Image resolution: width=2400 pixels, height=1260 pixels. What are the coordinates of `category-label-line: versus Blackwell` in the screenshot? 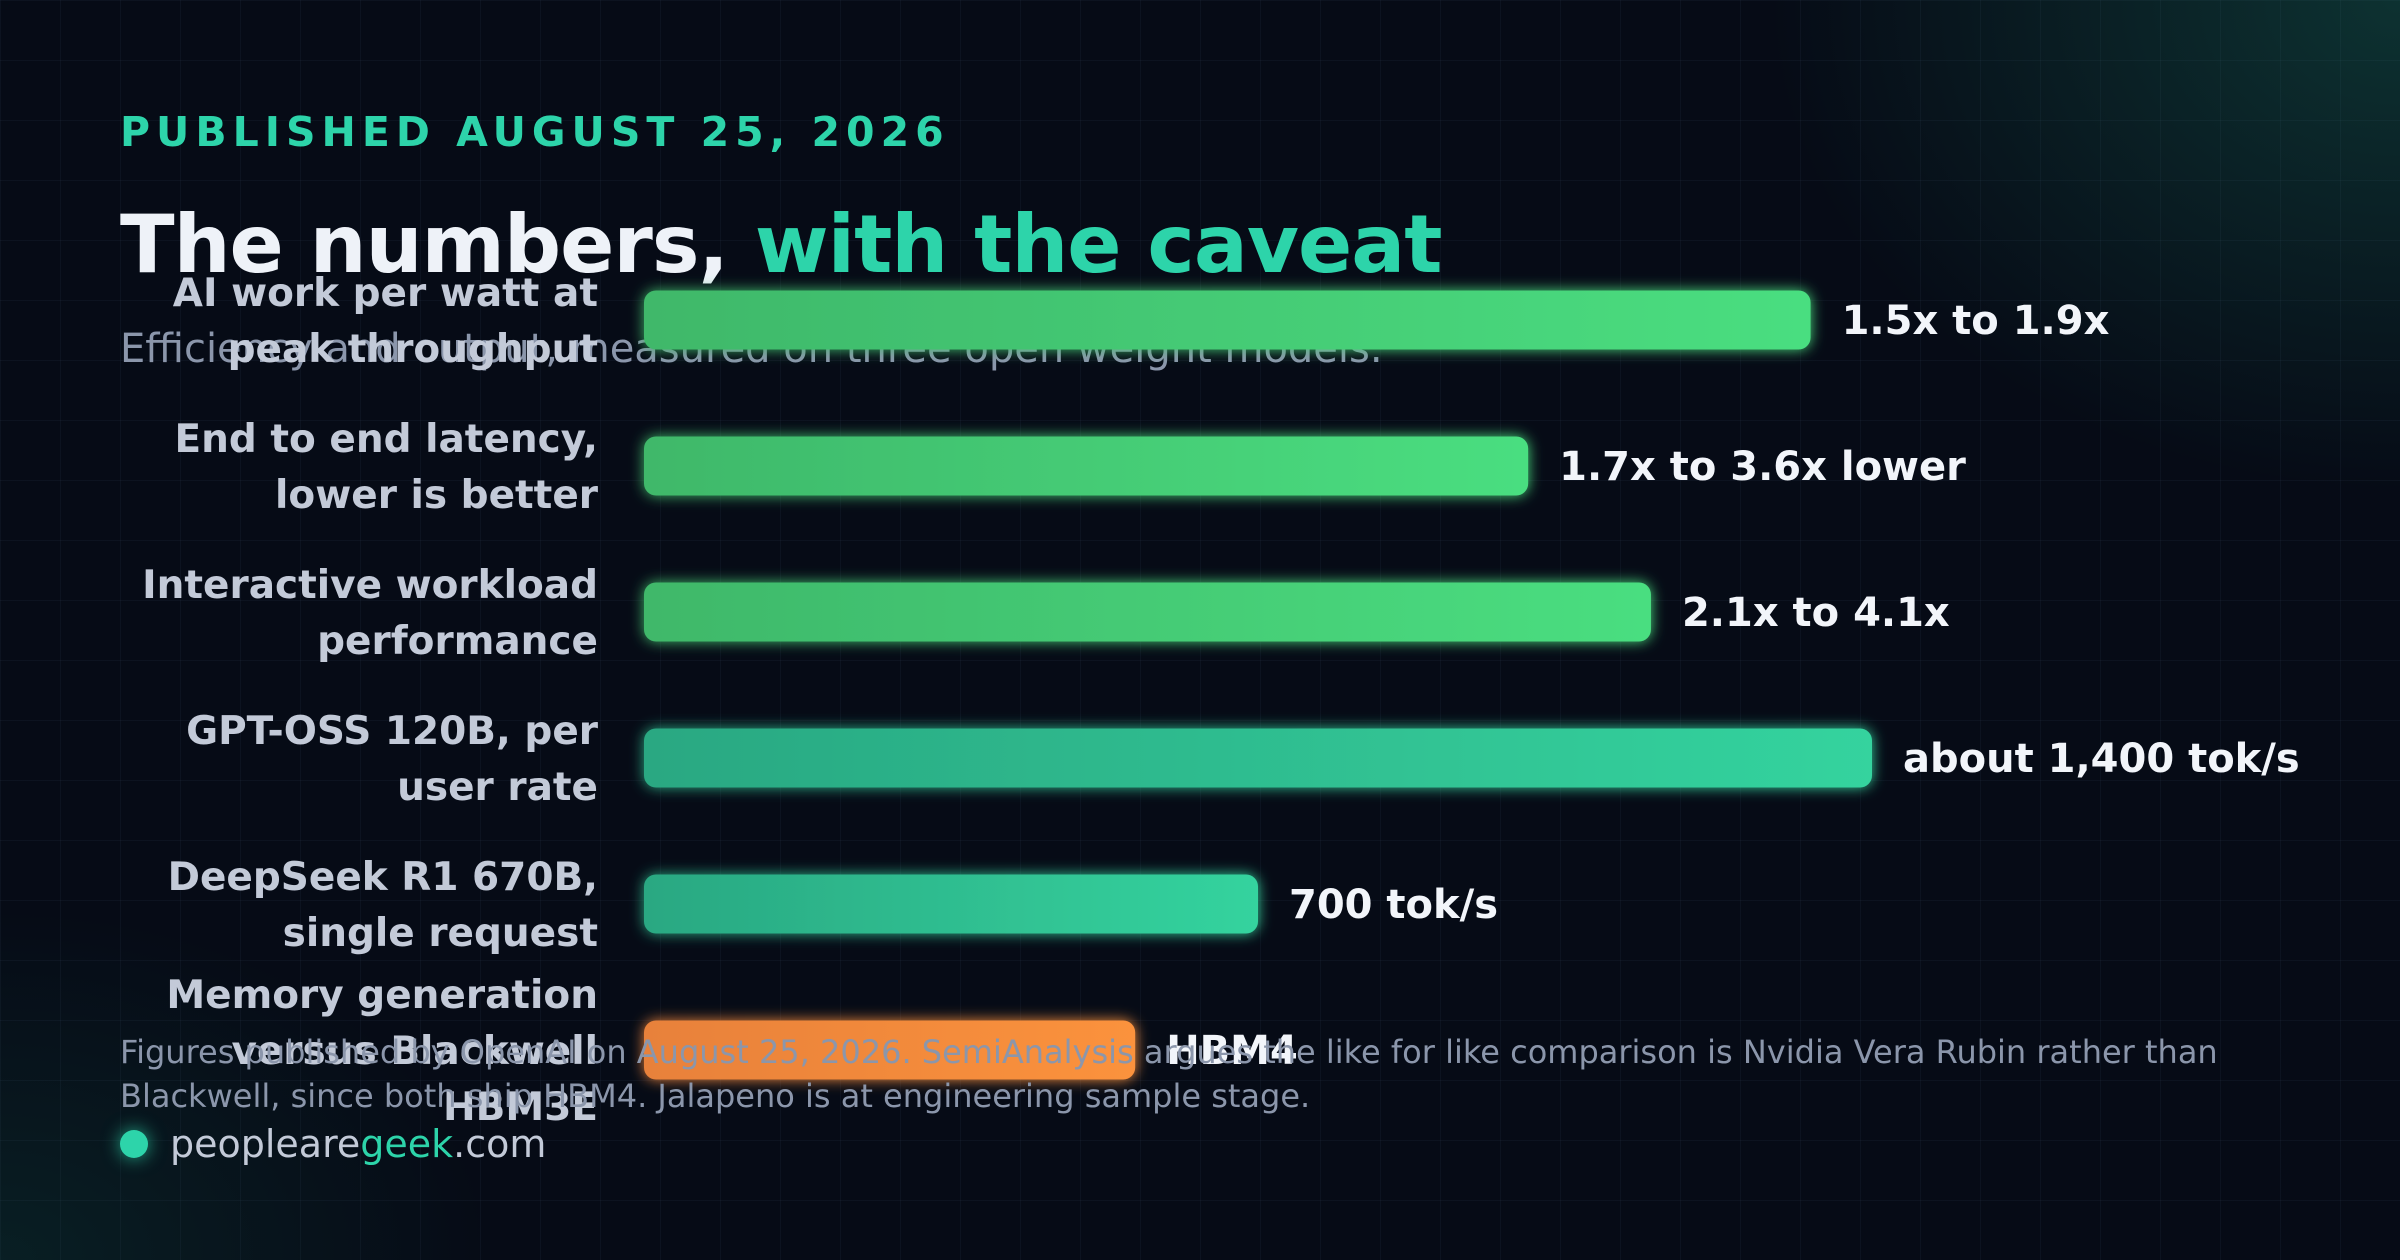 It's located at (414, 1051).